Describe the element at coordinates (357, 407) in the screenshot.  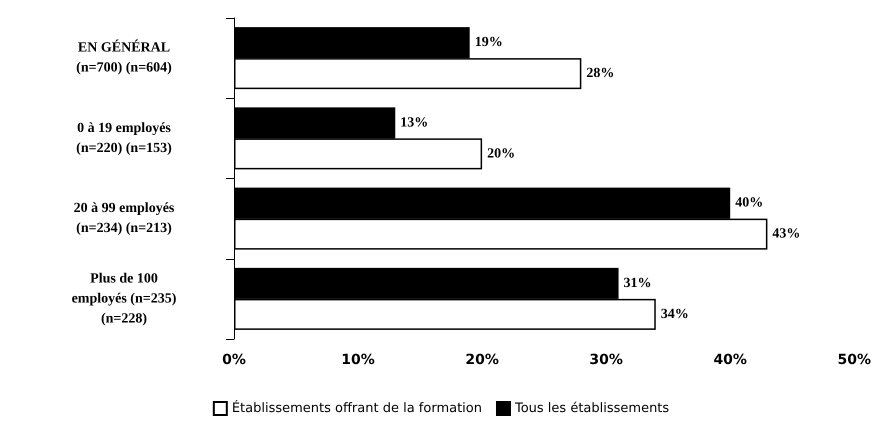
I see `legend-label: Établissements offrant de la formation` at that location.